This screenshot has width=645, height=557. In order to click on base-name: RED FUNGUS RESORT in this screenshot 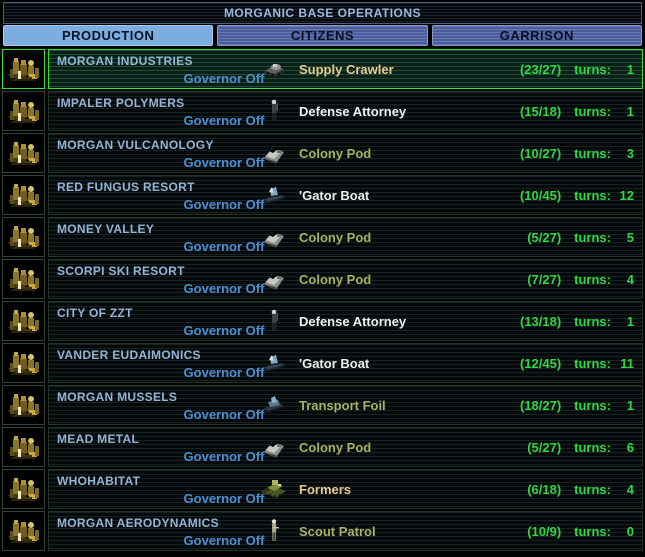, I will do `click(126, 187)`.